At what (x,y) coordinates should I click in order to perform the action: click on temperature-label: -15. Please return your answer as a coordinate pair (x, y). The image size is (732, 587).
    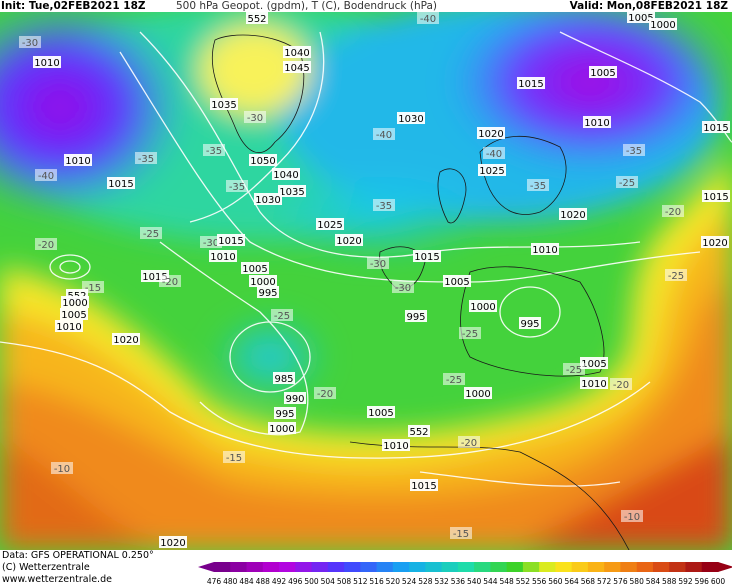
    Looking at the image, I should click on (234, 458).